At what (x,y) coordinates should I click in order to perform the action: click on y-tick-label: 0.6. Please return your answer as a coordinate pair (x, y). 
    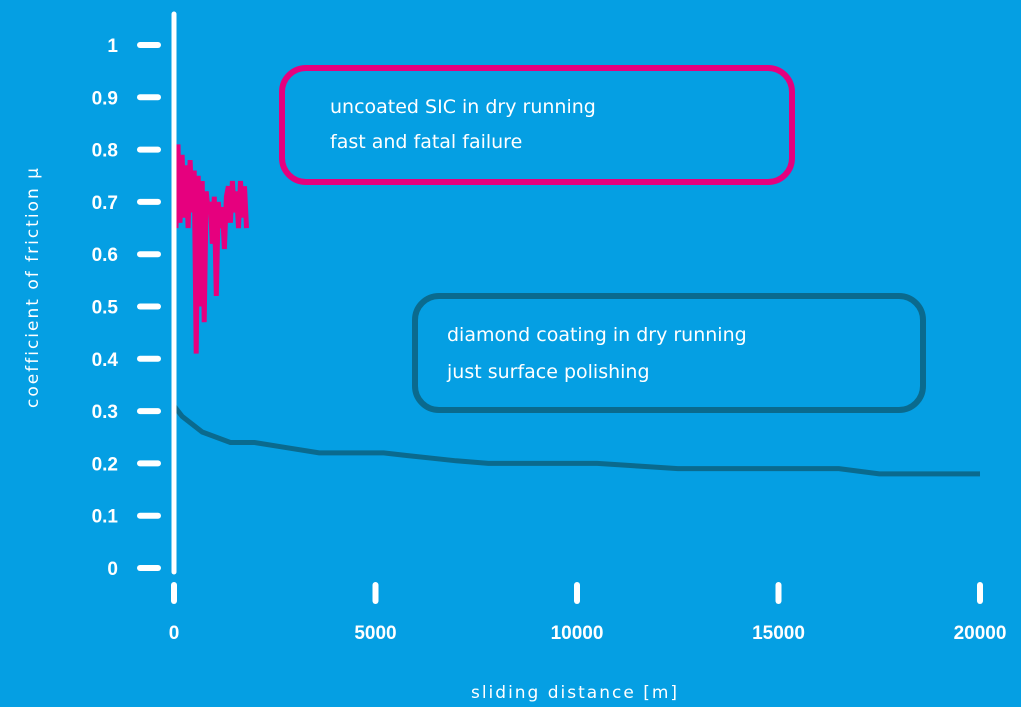
    Looking at the image, I should click on (105, 255).